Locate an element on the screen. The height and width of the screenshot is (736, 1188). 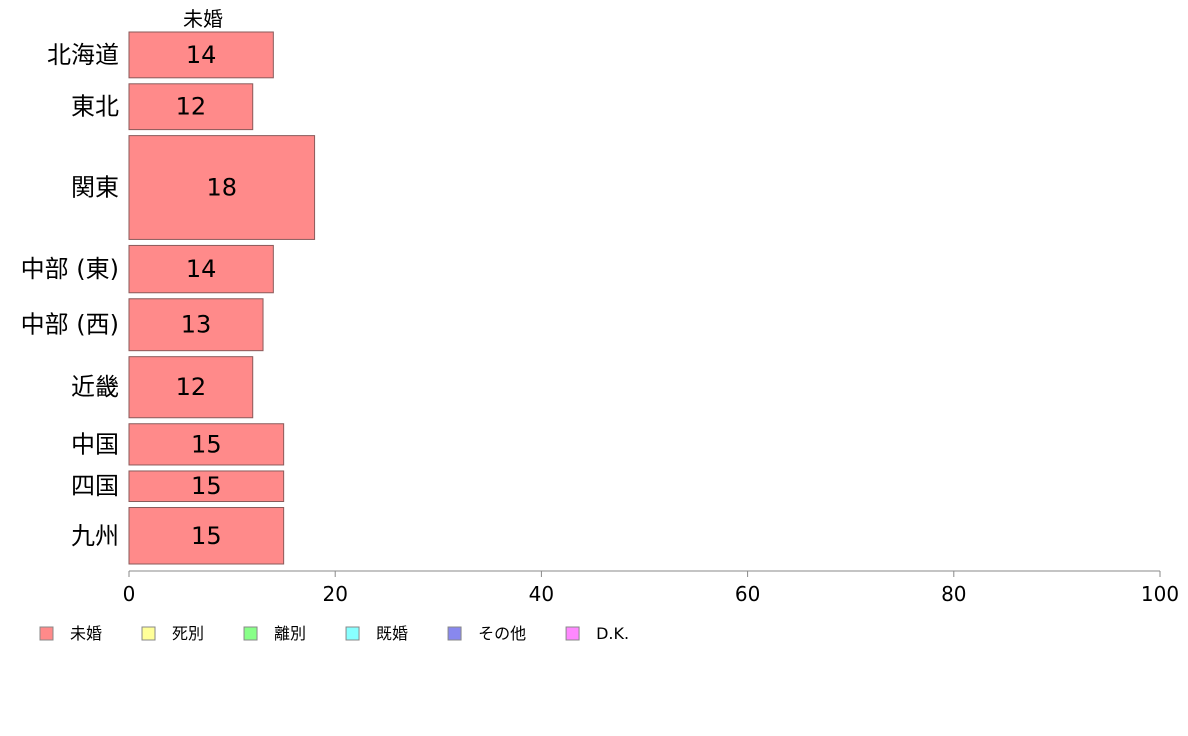
category-label-1: 東北 is located at coordinates (95, 107).